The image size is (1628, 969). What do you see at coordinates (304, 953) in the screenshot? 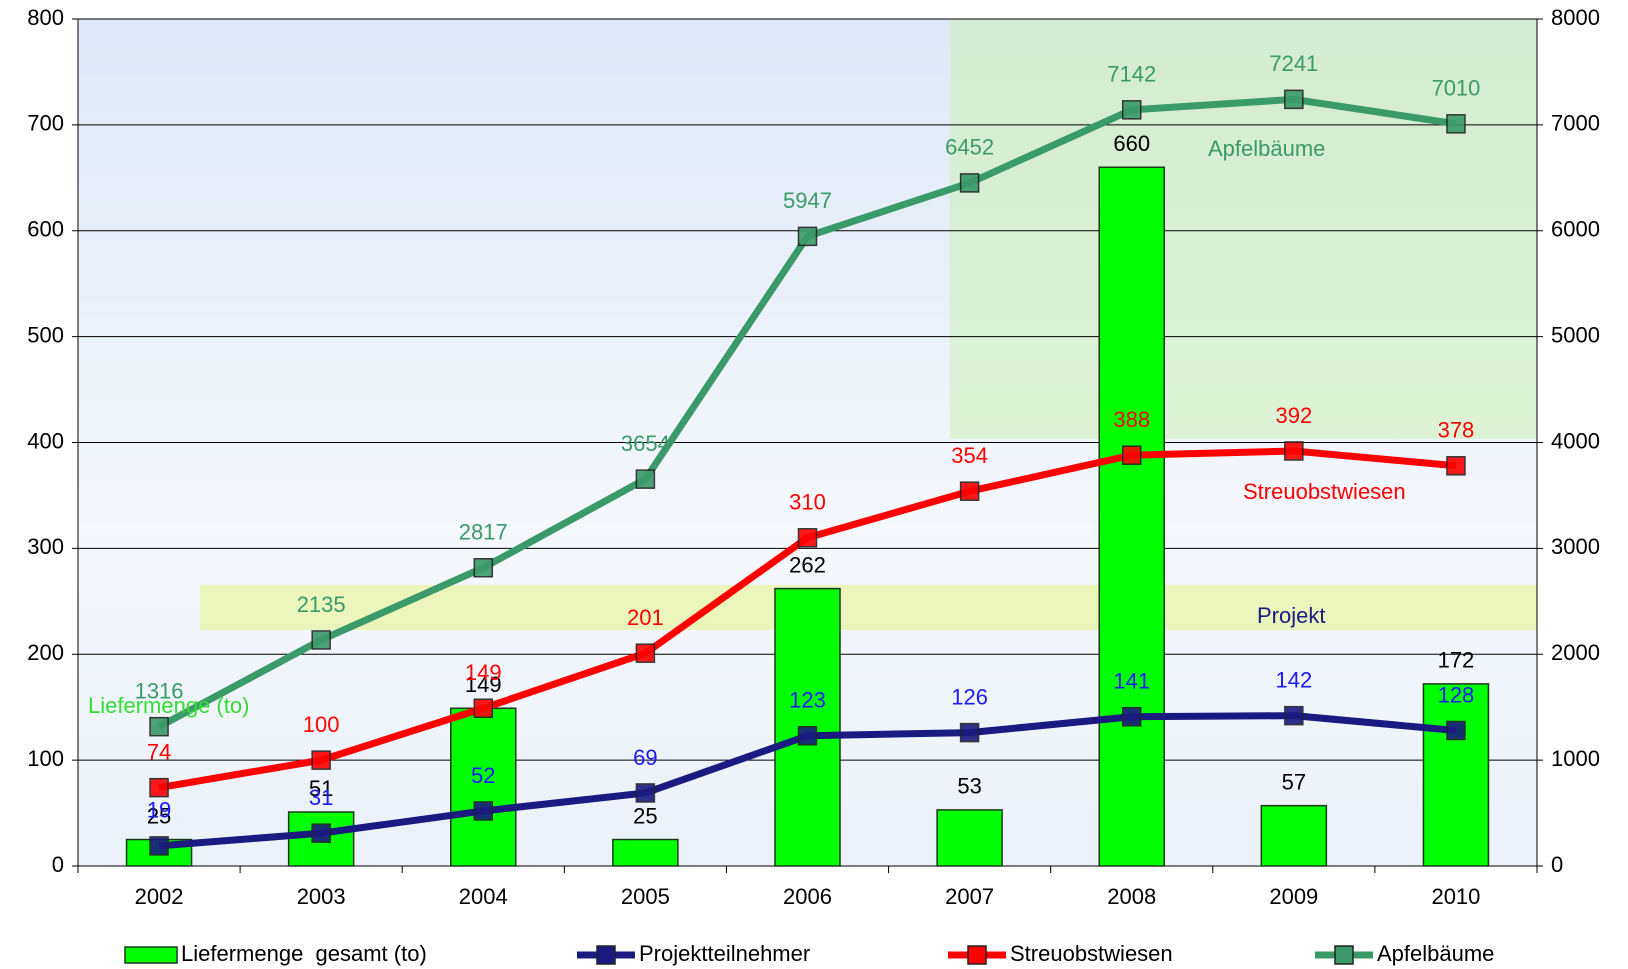
I see `legend-label: Liefermenge gesamt (to)` at bounding box center [304, 953].